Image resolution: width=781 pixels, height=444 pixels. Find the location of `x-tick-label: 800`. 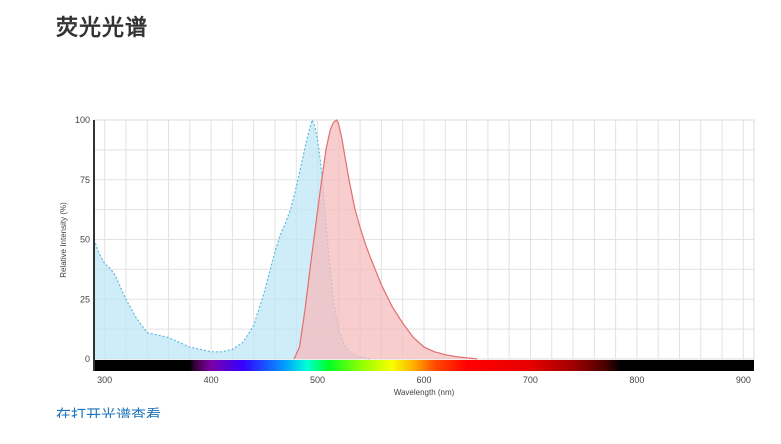

x-tick-label: 800 is located at coordinates (636, 380).